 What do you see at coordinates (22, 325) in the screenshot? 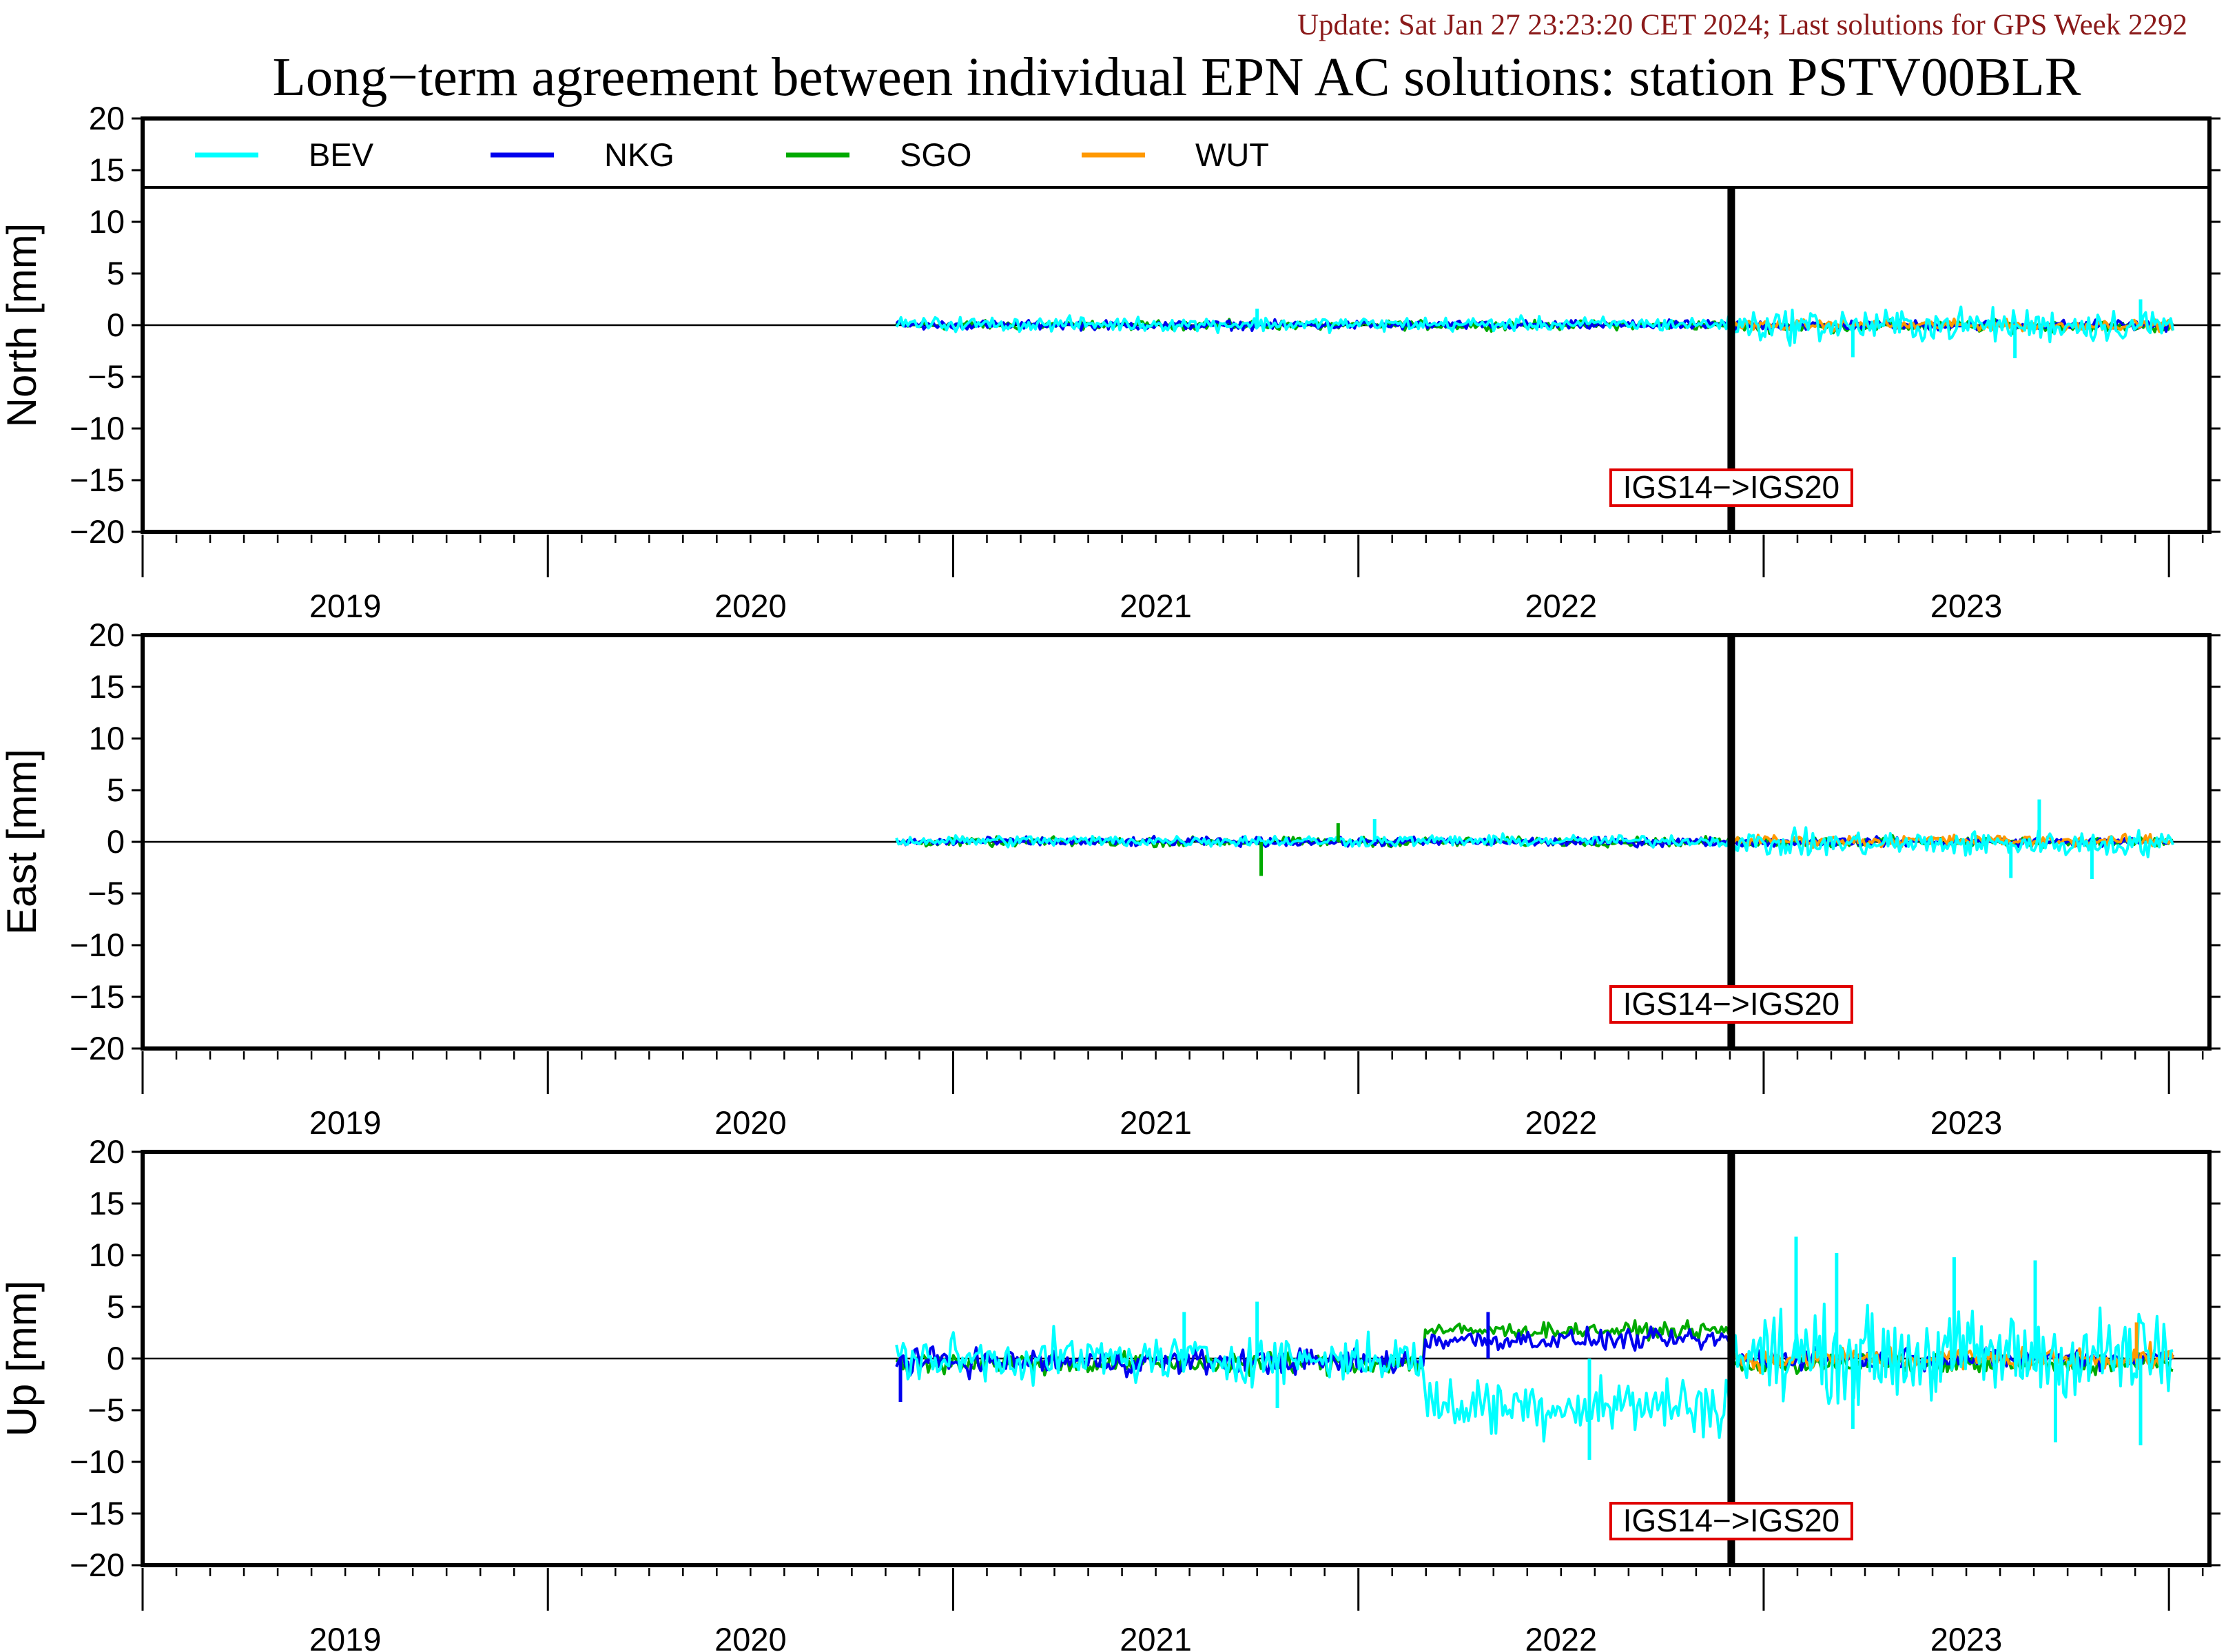
I see `y-axis-label: North [mm]` at bounding box center [22, 325].